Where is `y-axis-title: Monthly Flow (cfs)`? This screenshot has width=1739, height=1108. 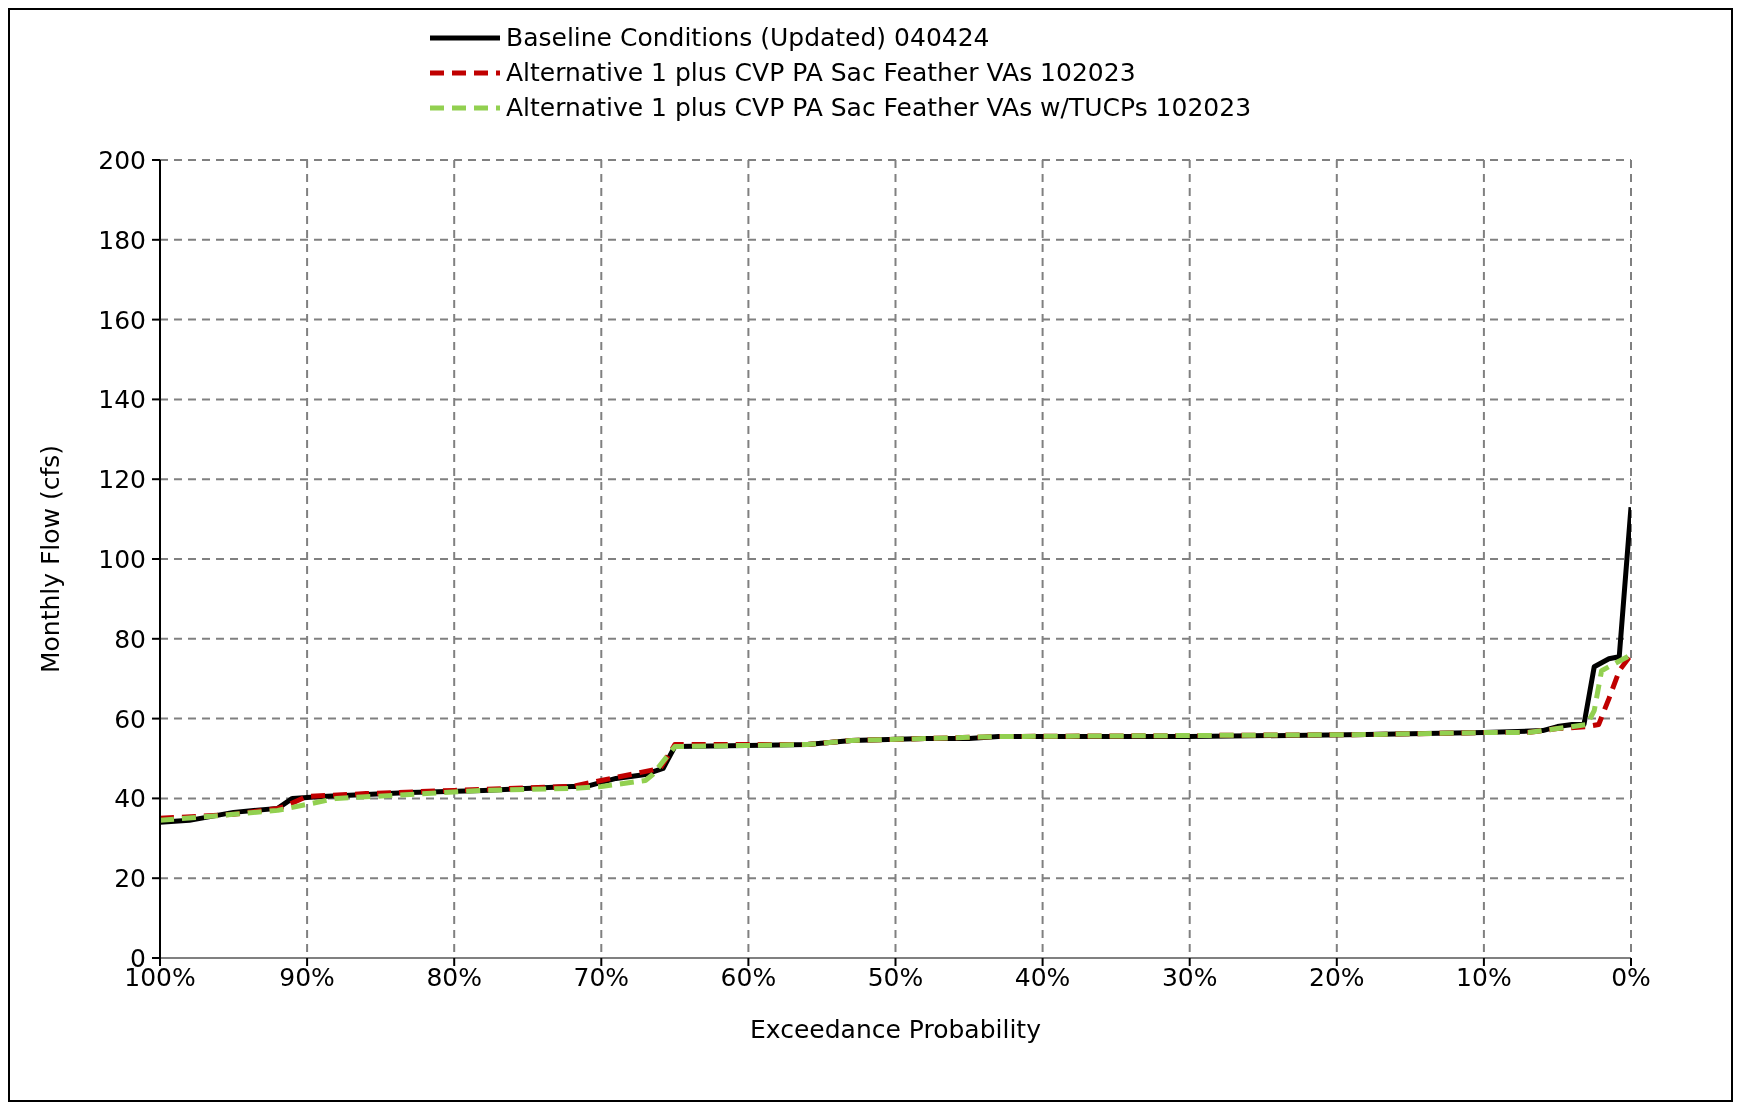 y-axis-title: Monthly Flow (cfs) is located at coordinates (50, 559).